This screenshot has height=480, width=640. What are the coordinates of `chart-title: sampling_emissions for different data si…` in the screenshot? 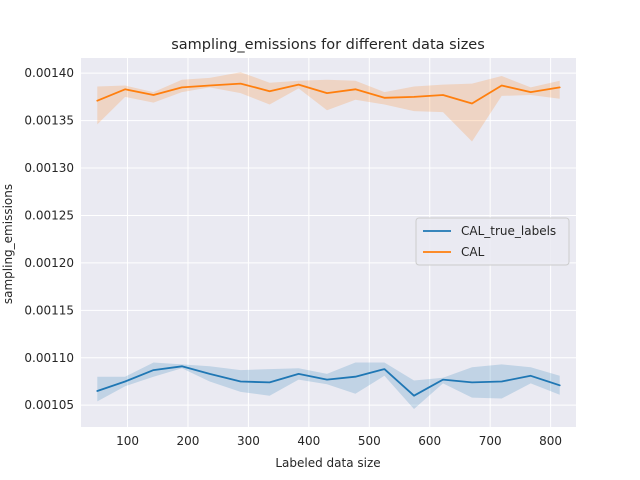 It's located at (328, 45).